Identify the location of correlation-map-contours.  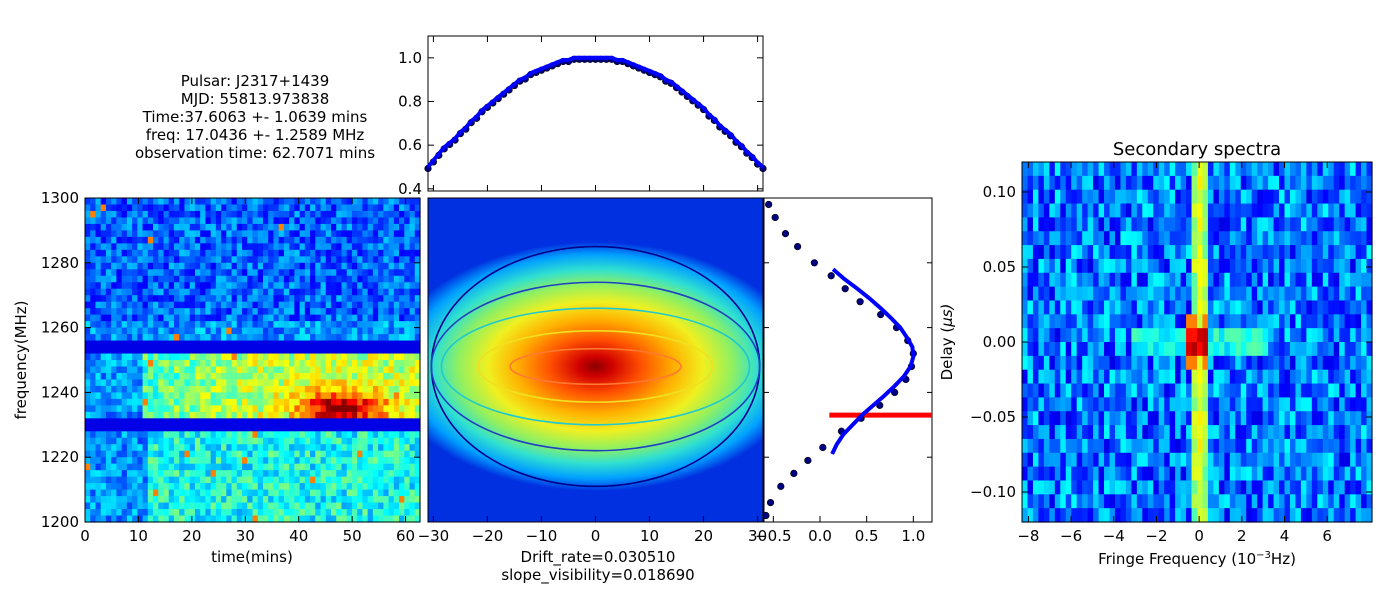
(595, 366).